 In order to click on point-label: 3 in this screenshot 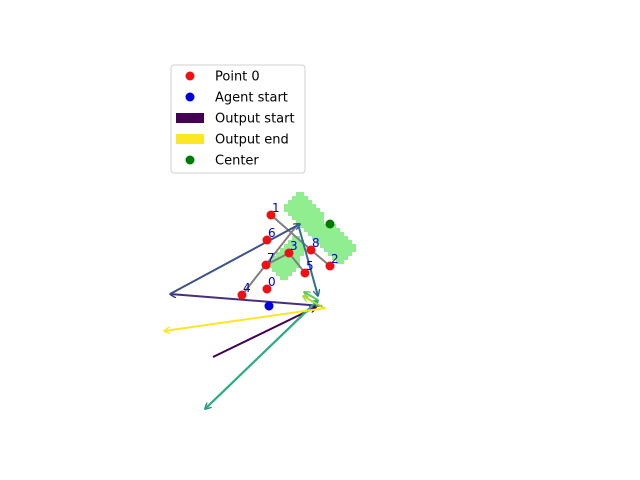, I will do `click(294, 246)`.